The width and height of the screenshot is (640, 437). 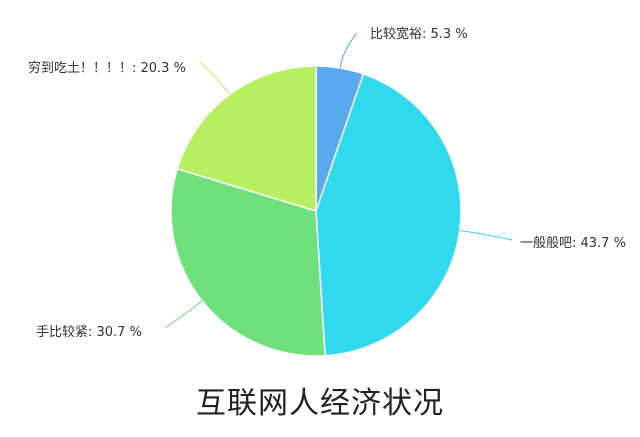 What do you see at coordinates (89, 332) in the screenshot?
I see `slice-label-2: 手比较紧: 30.7 %` at bounding box center [89, 332].